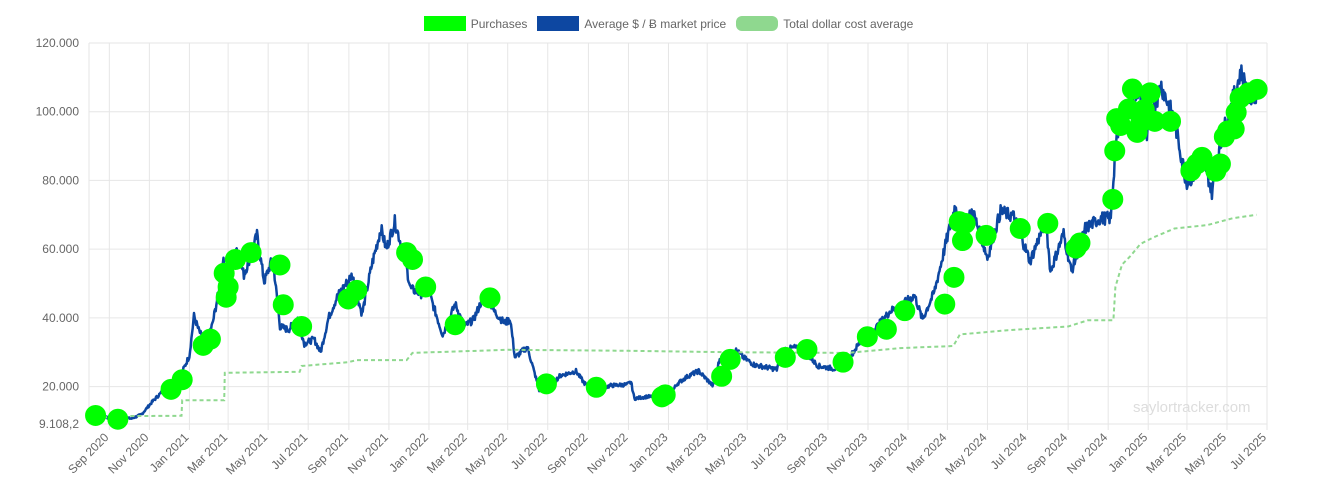  What do you see at coordinates (757, 23) in the screenshot?
I see `legend-swatch-dca` at bounding box center [757, 23].